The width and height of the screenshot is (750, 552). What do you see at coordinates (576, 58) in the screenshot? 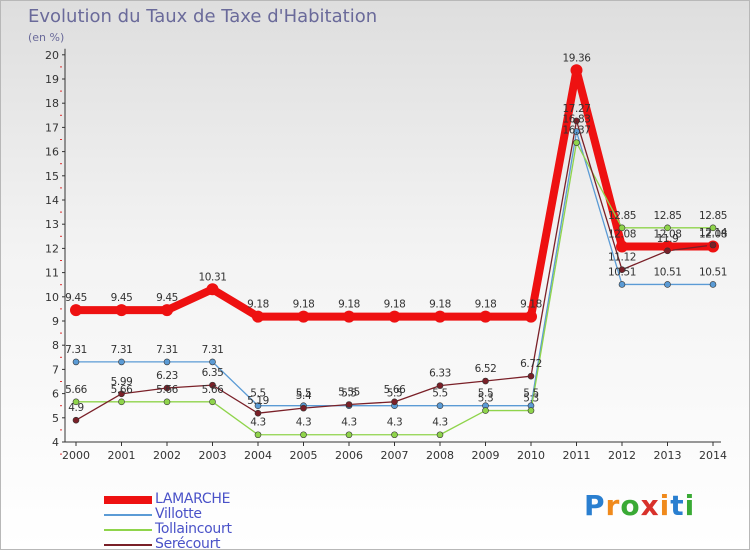
I see `data-label: 19.36` at bounding box center [576, 58].